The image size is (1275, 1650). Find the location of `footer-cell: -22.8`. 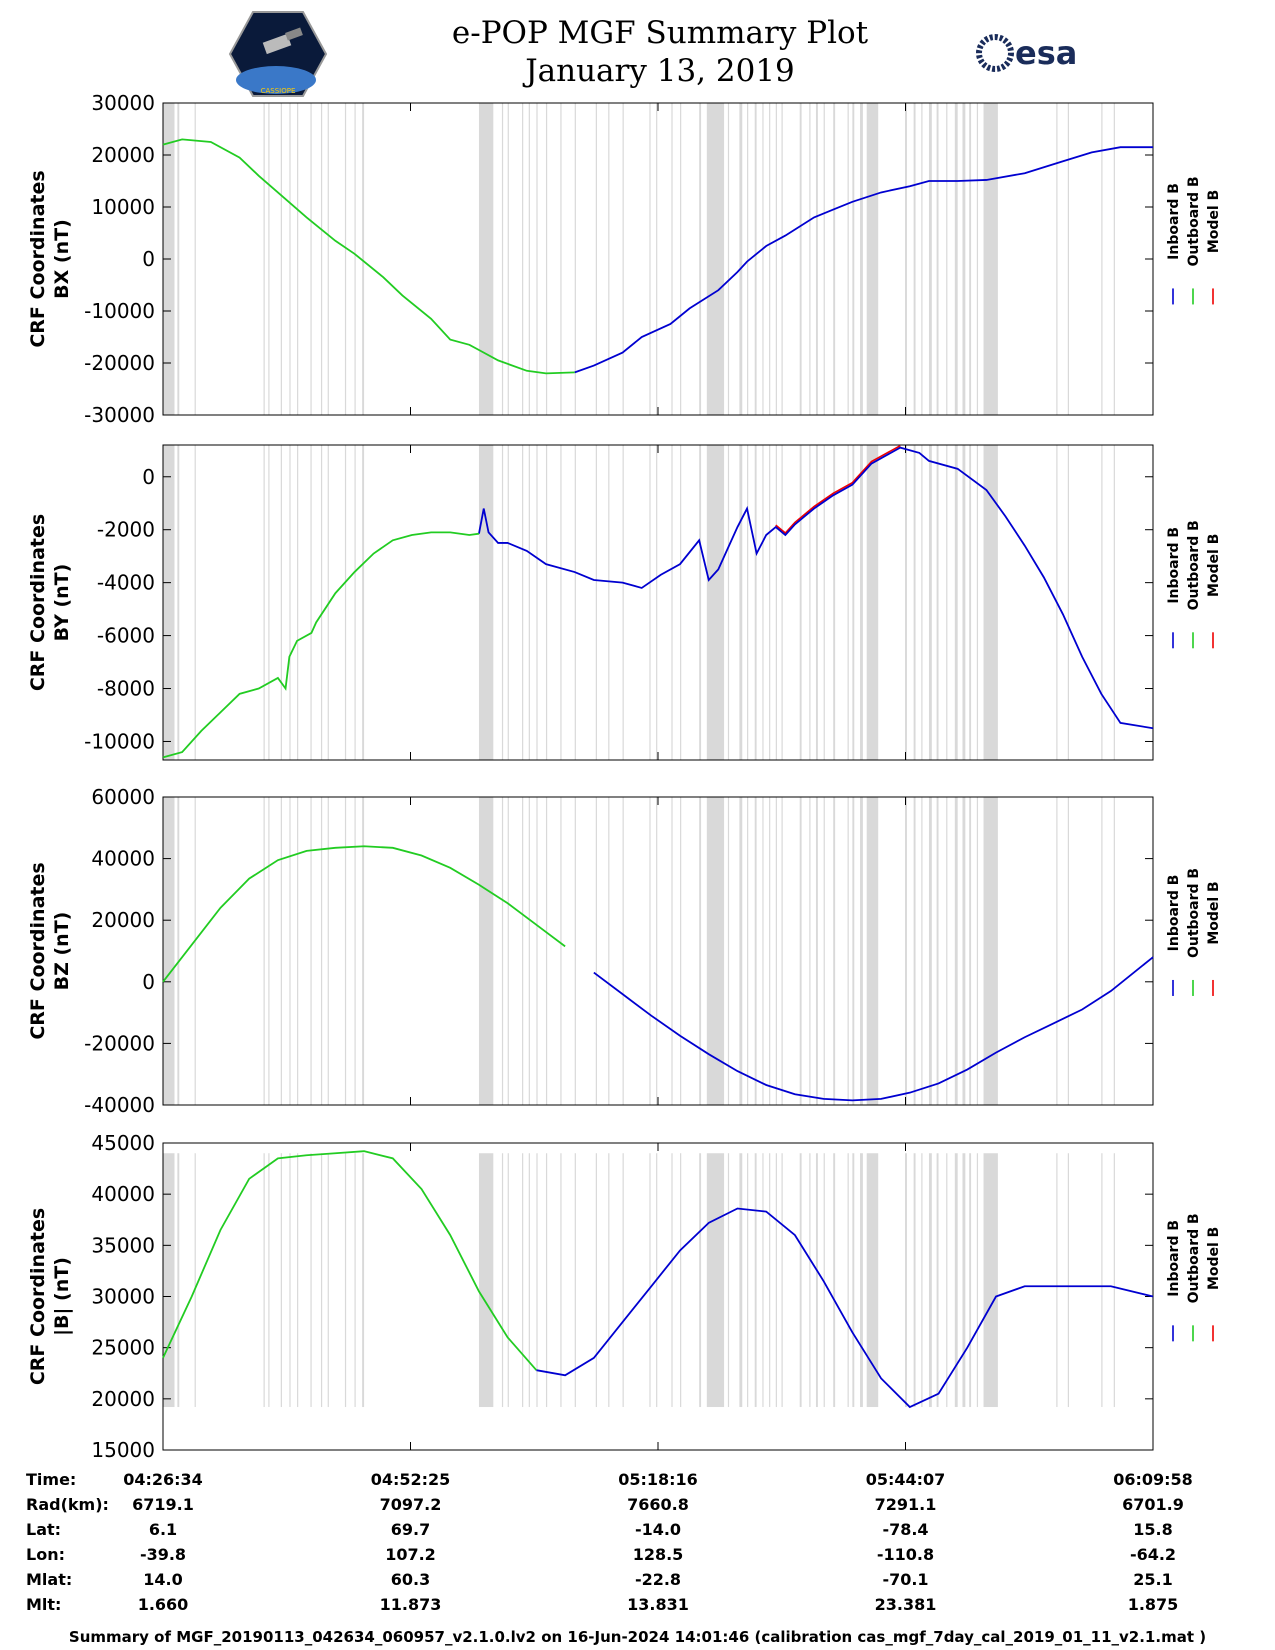

footer-cell: -22.8 is located at coordinates (658, 1579).